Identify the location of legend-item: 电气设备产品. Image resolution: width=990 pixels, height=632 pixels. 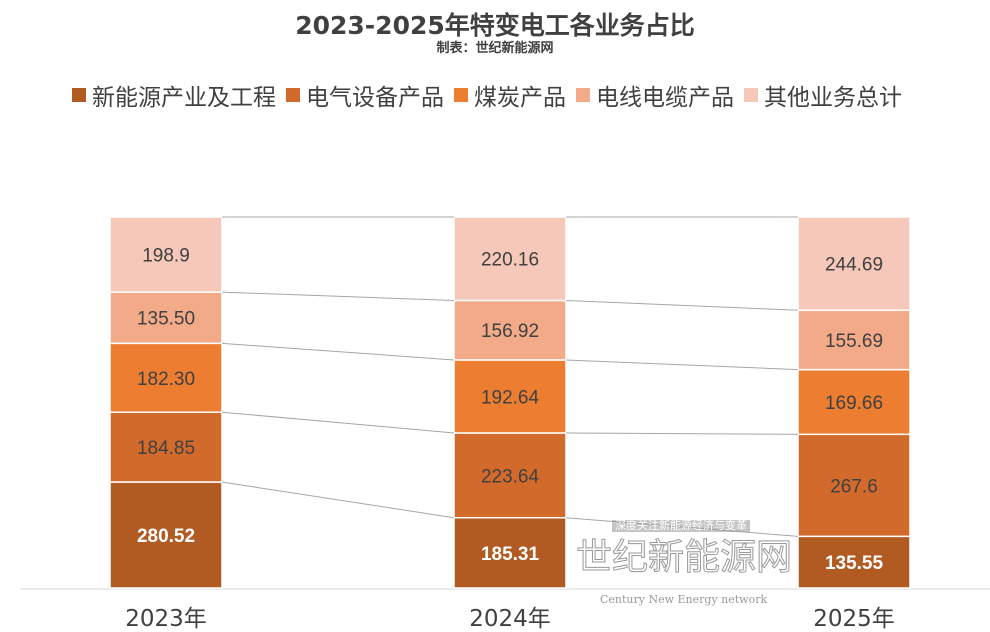
(365, 95).